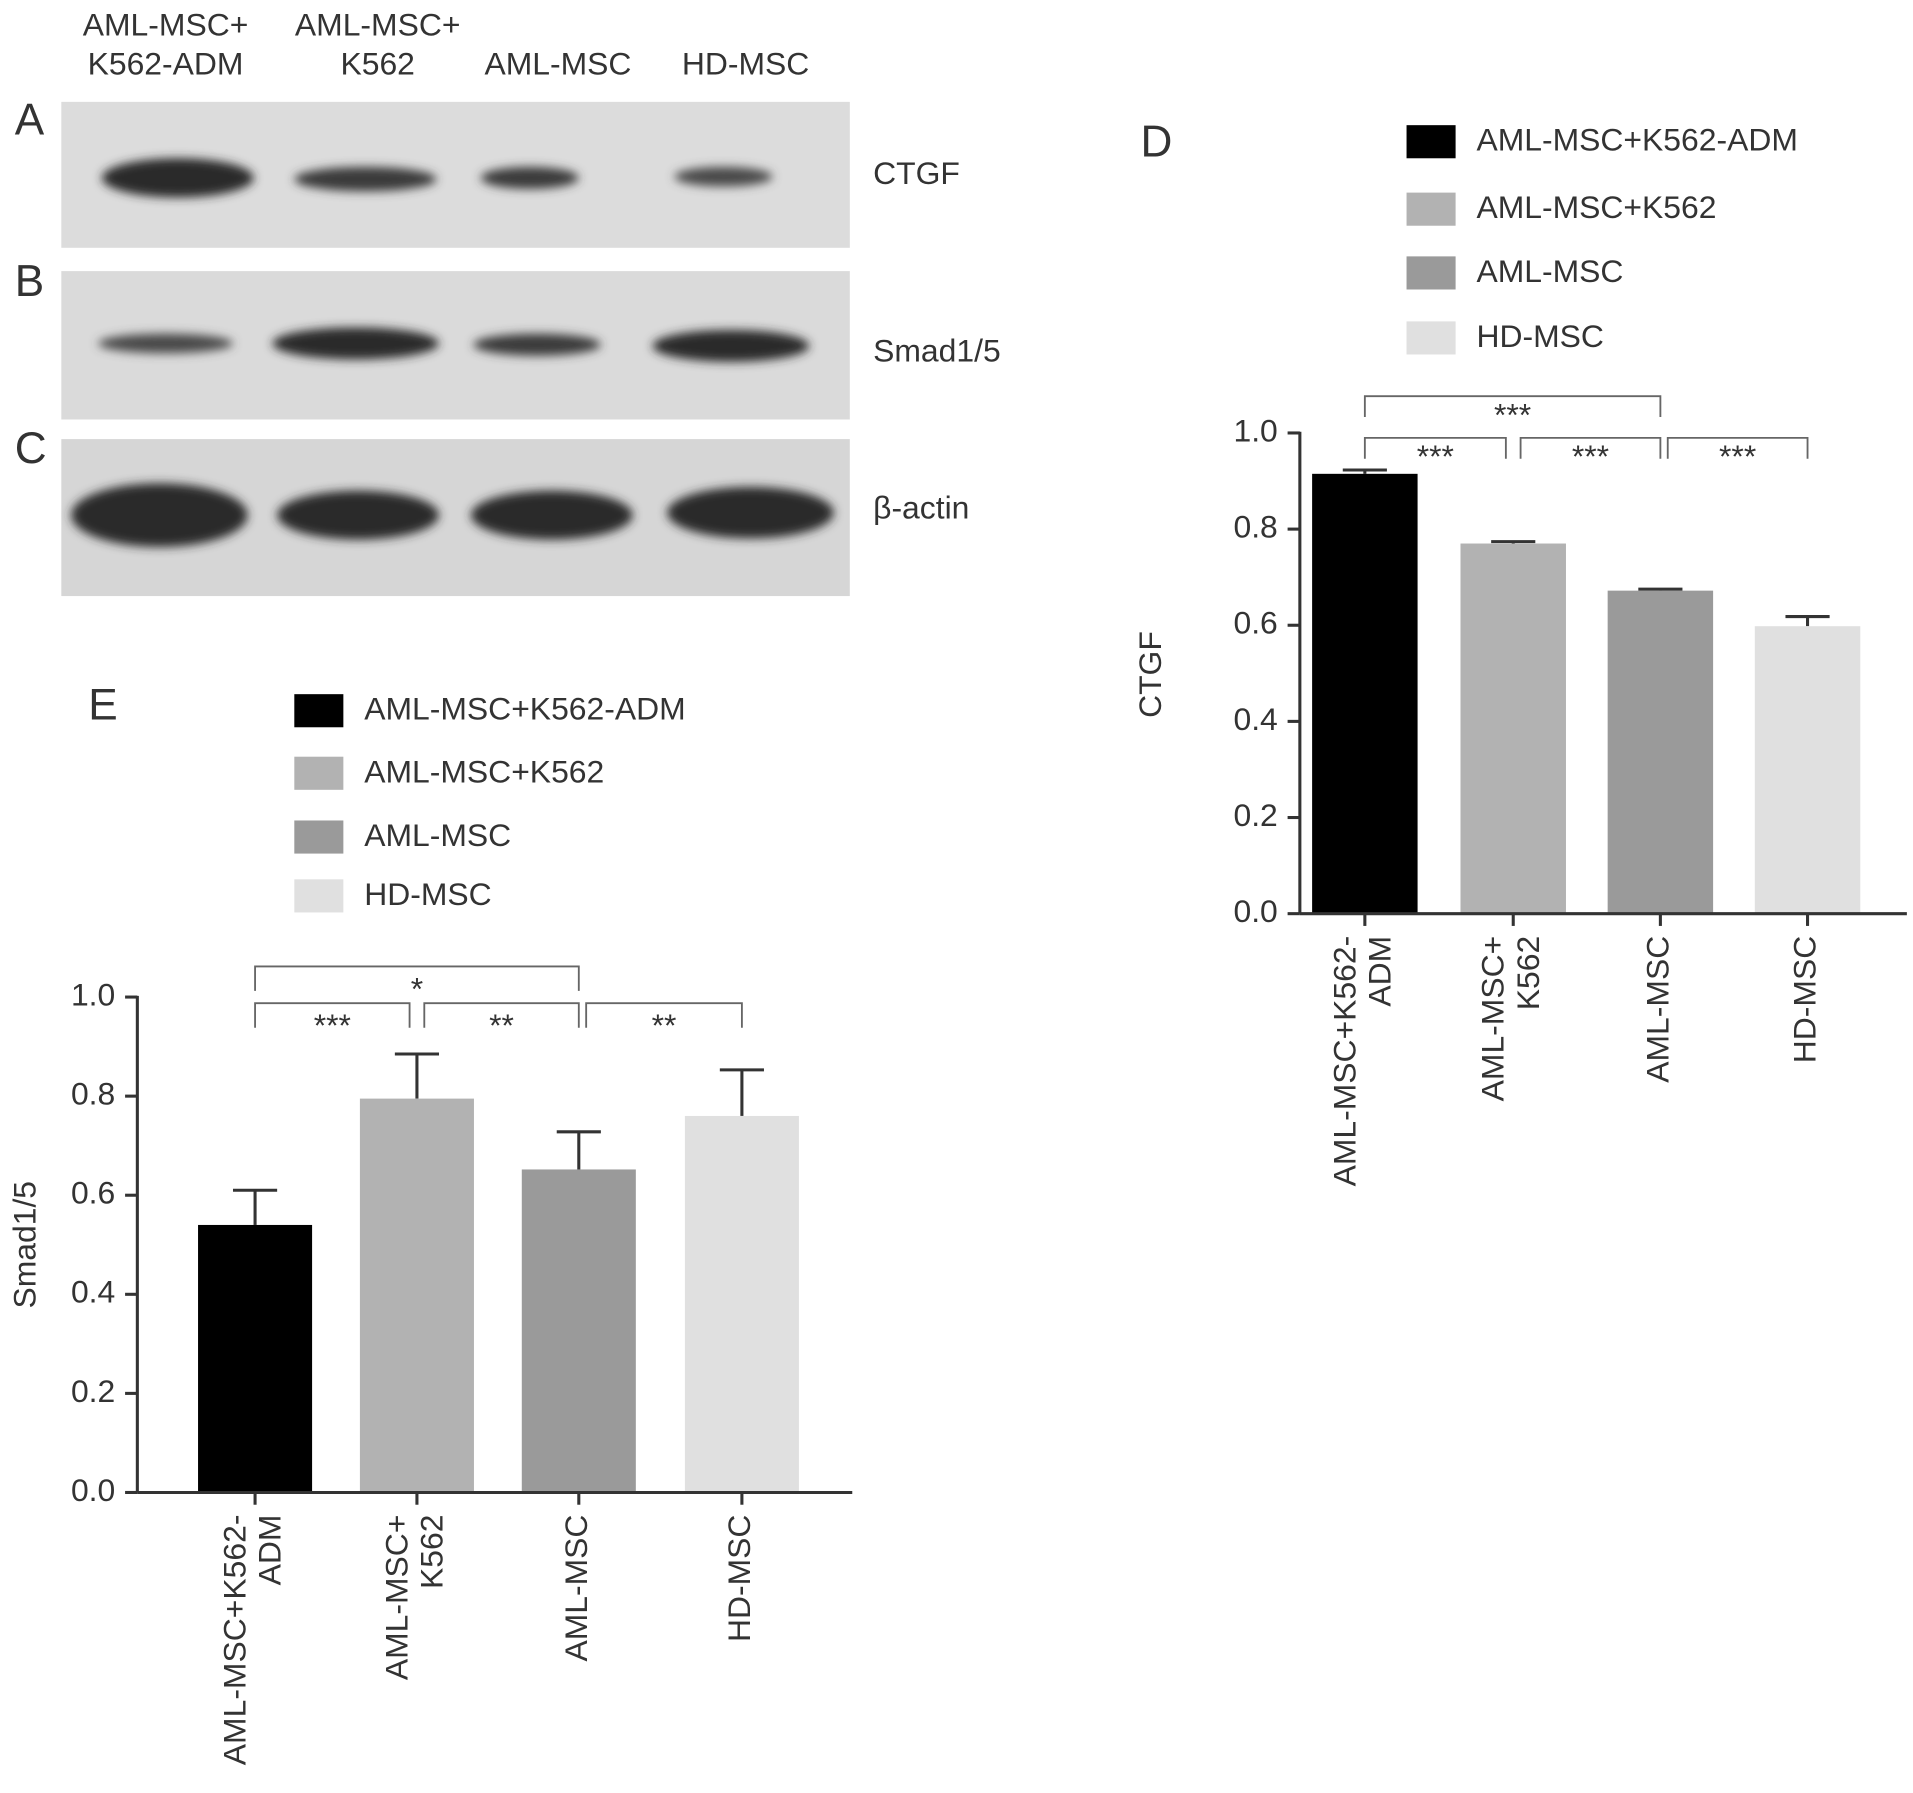 This screenshot has width=1913, height=1793. Describe the element at coordinates (30, 119) in the screenshot. I see `panel-letter: A` at that location.